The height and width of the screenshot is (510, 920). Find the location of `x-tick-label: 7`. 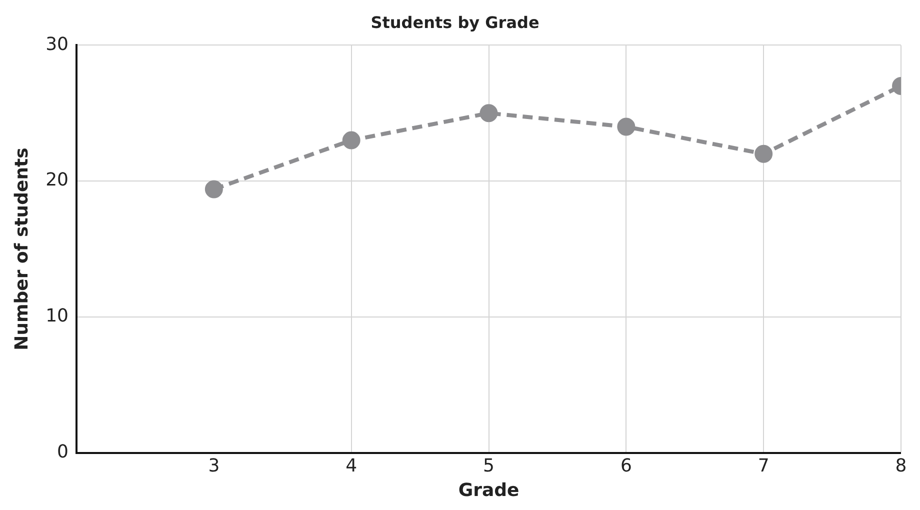

x-tick-label: 7 is located at coordinates (764, 465).